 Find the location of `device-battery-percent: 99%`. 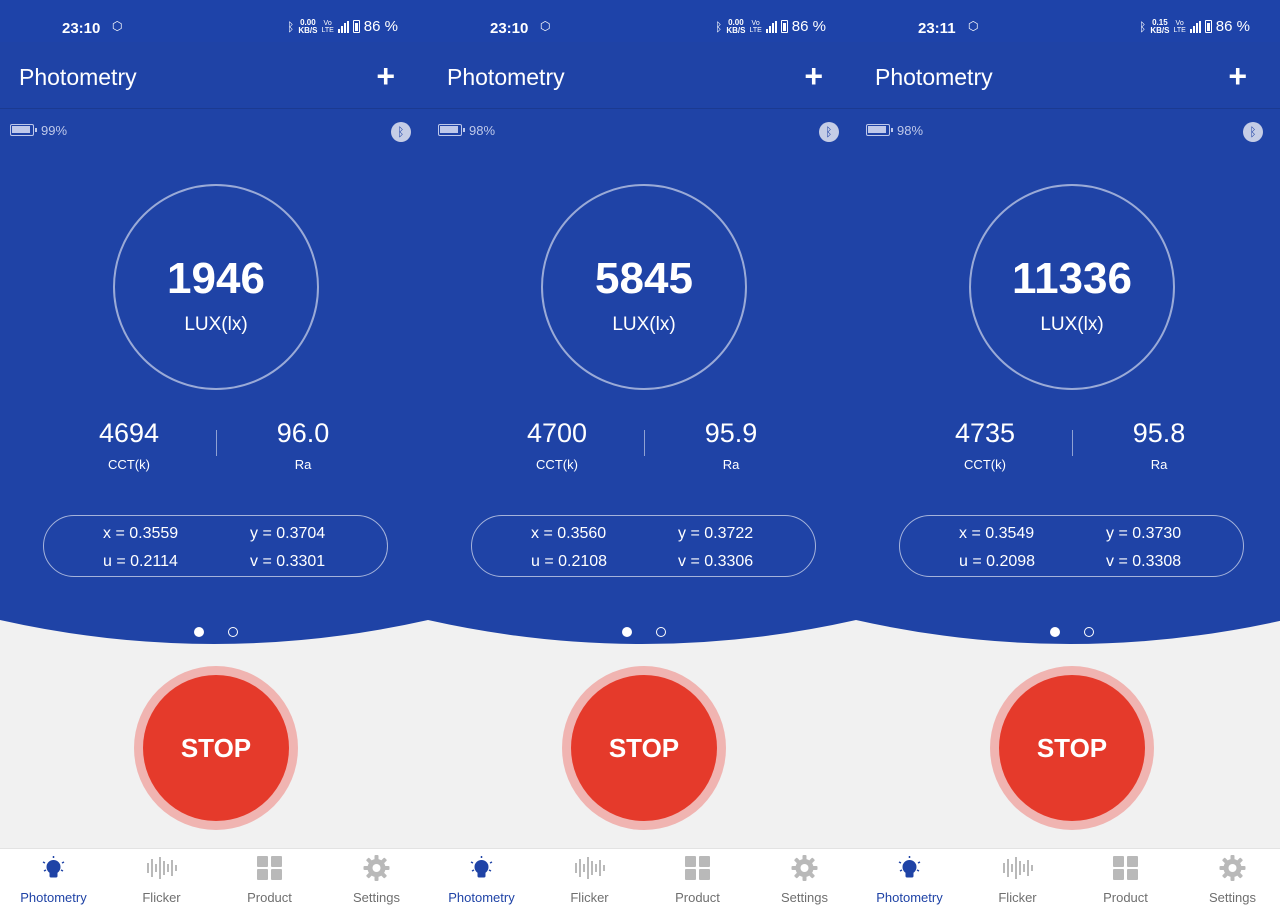

device-battery-percent: 99% is located at coordinates (54, 130).